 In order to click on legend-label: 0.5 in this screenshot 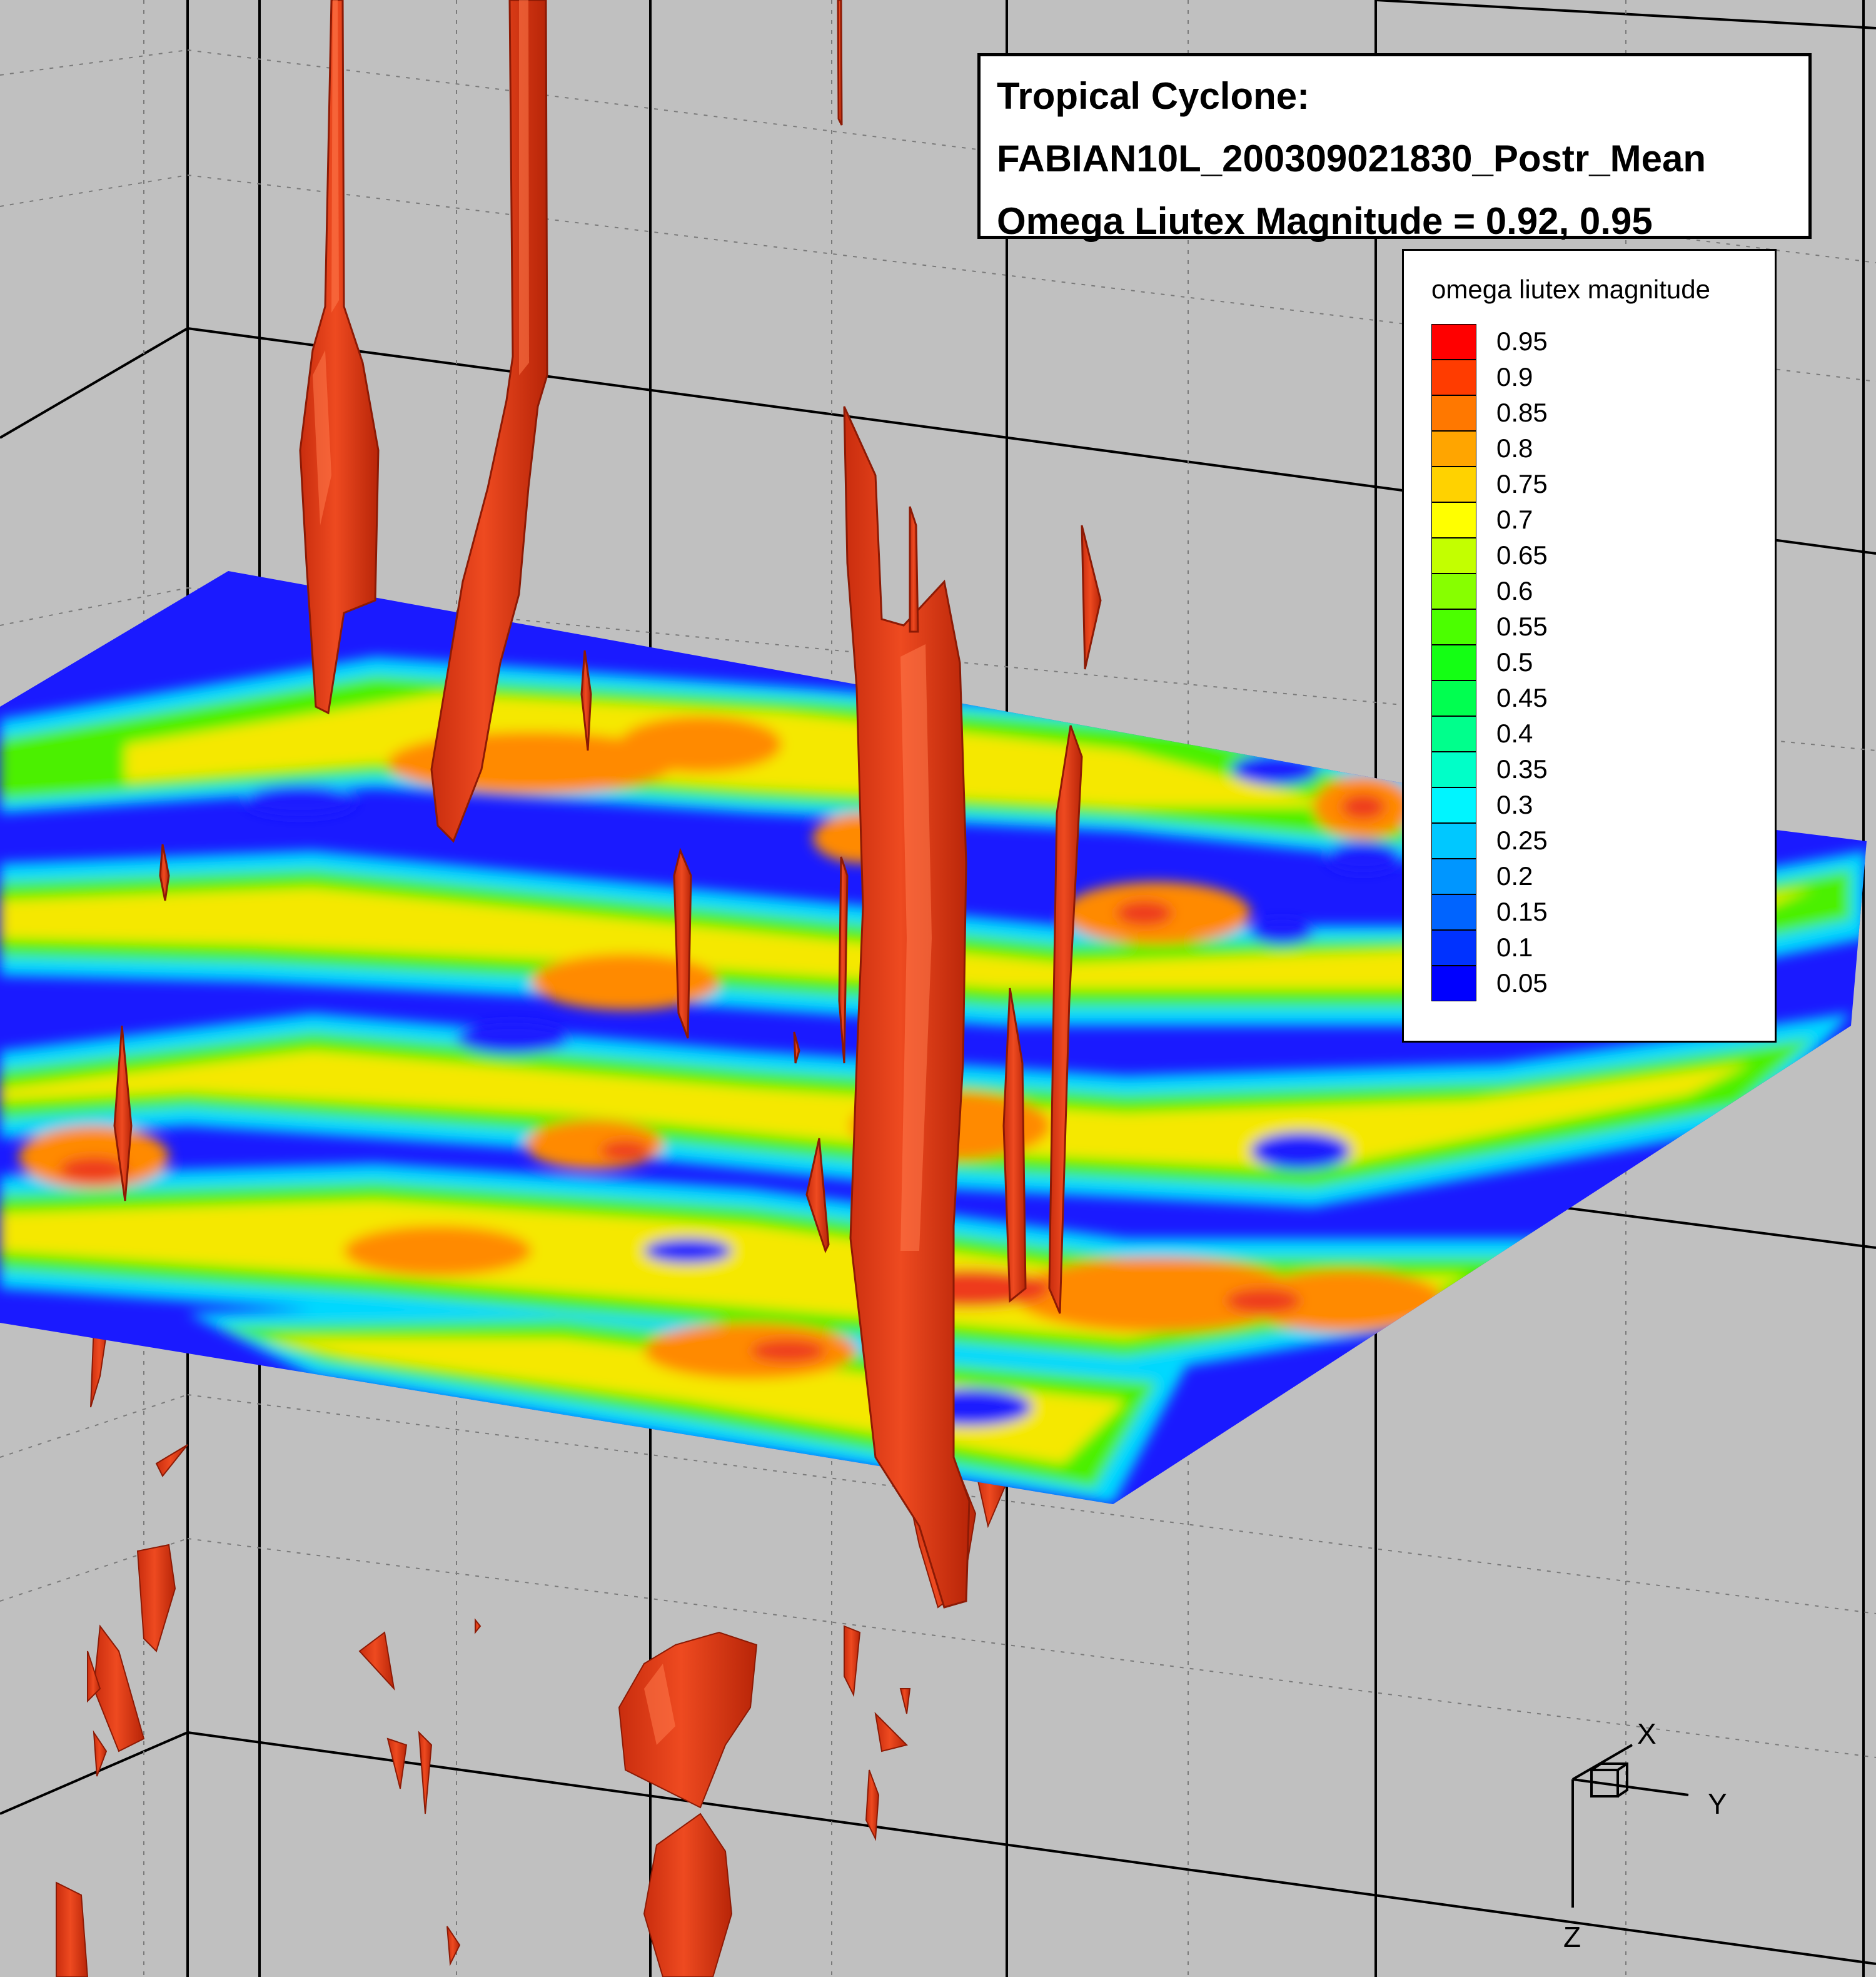, I will do `click(1514, 662)`.